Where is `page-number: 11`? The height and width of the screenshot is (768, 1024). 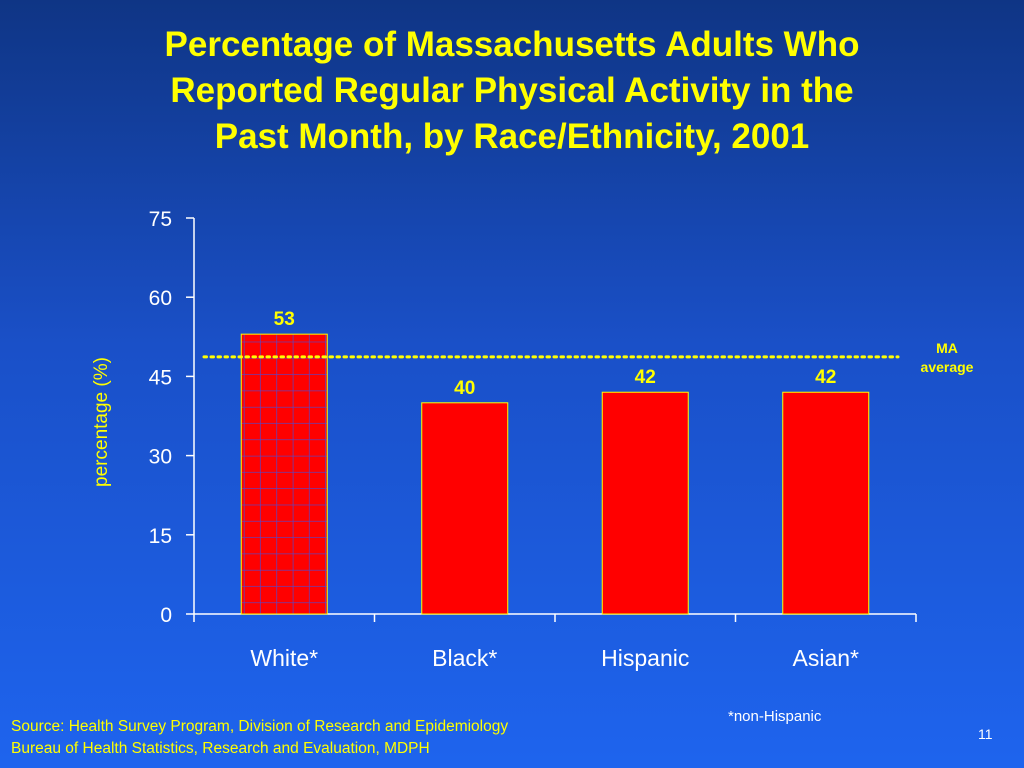 page-number: 11 is located at coordinates (985, 734).